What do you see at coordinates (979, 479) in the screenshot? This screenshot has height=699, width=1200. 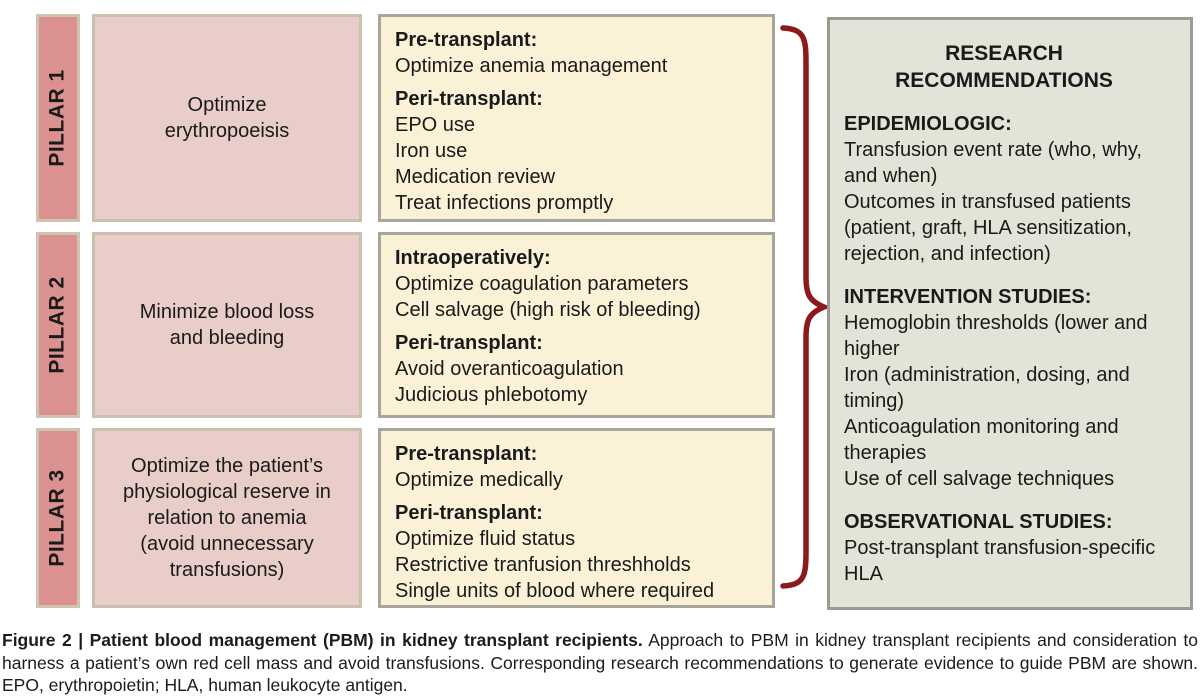 I see `research-item: Use of cell salvage techniques` at bounding box center [979, 479].